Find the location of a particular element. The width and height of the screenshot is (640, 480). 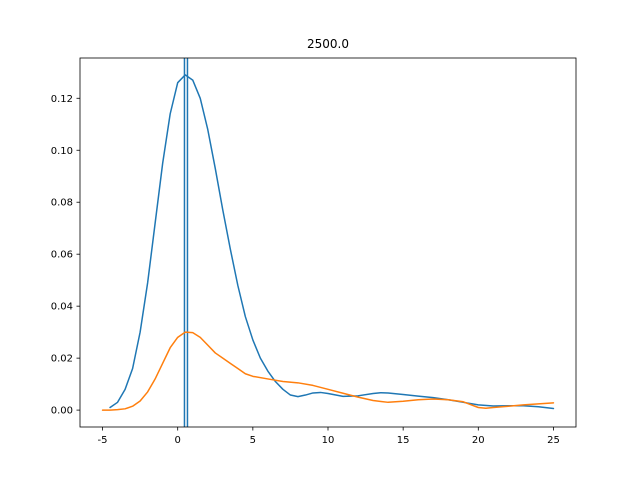

x-tick-label: 10 is located at coordinates (328, 440).